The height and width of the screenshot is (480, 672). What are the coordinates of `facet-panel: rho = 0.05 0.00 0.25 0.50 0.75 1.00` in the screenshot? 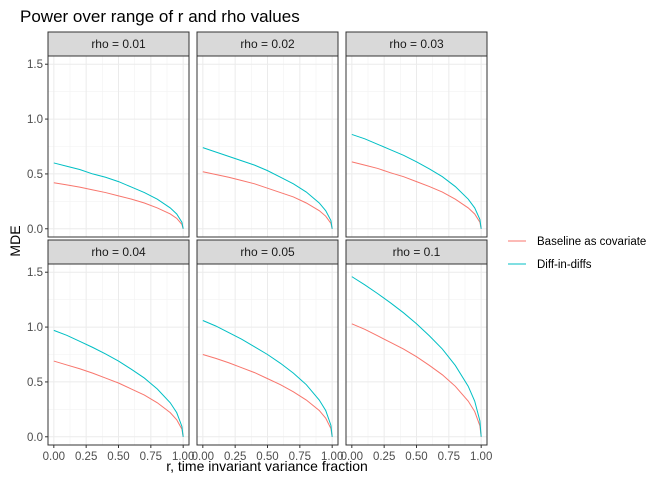 It's located at (267, 351).